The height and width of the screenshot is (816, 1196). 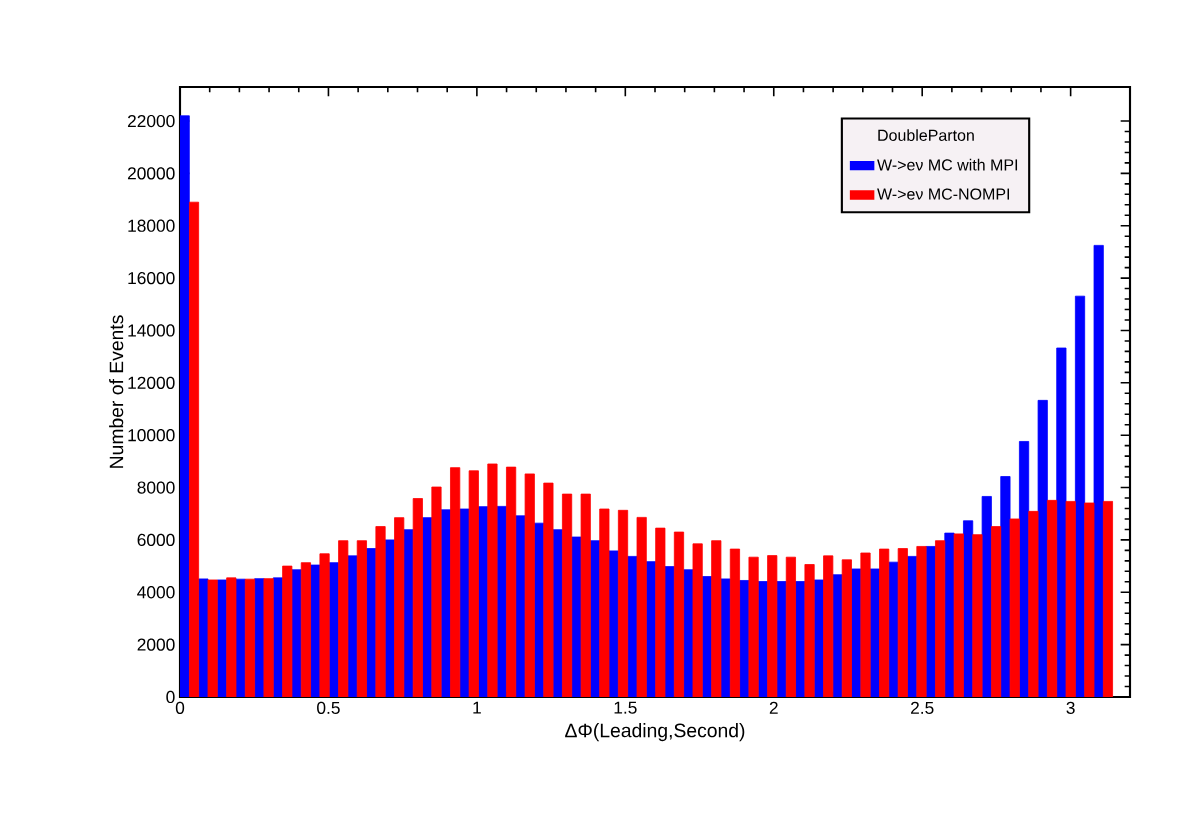 I want to click on x-axis-title: ΔΦ(Leading,Second), so click(x=655, y=732).